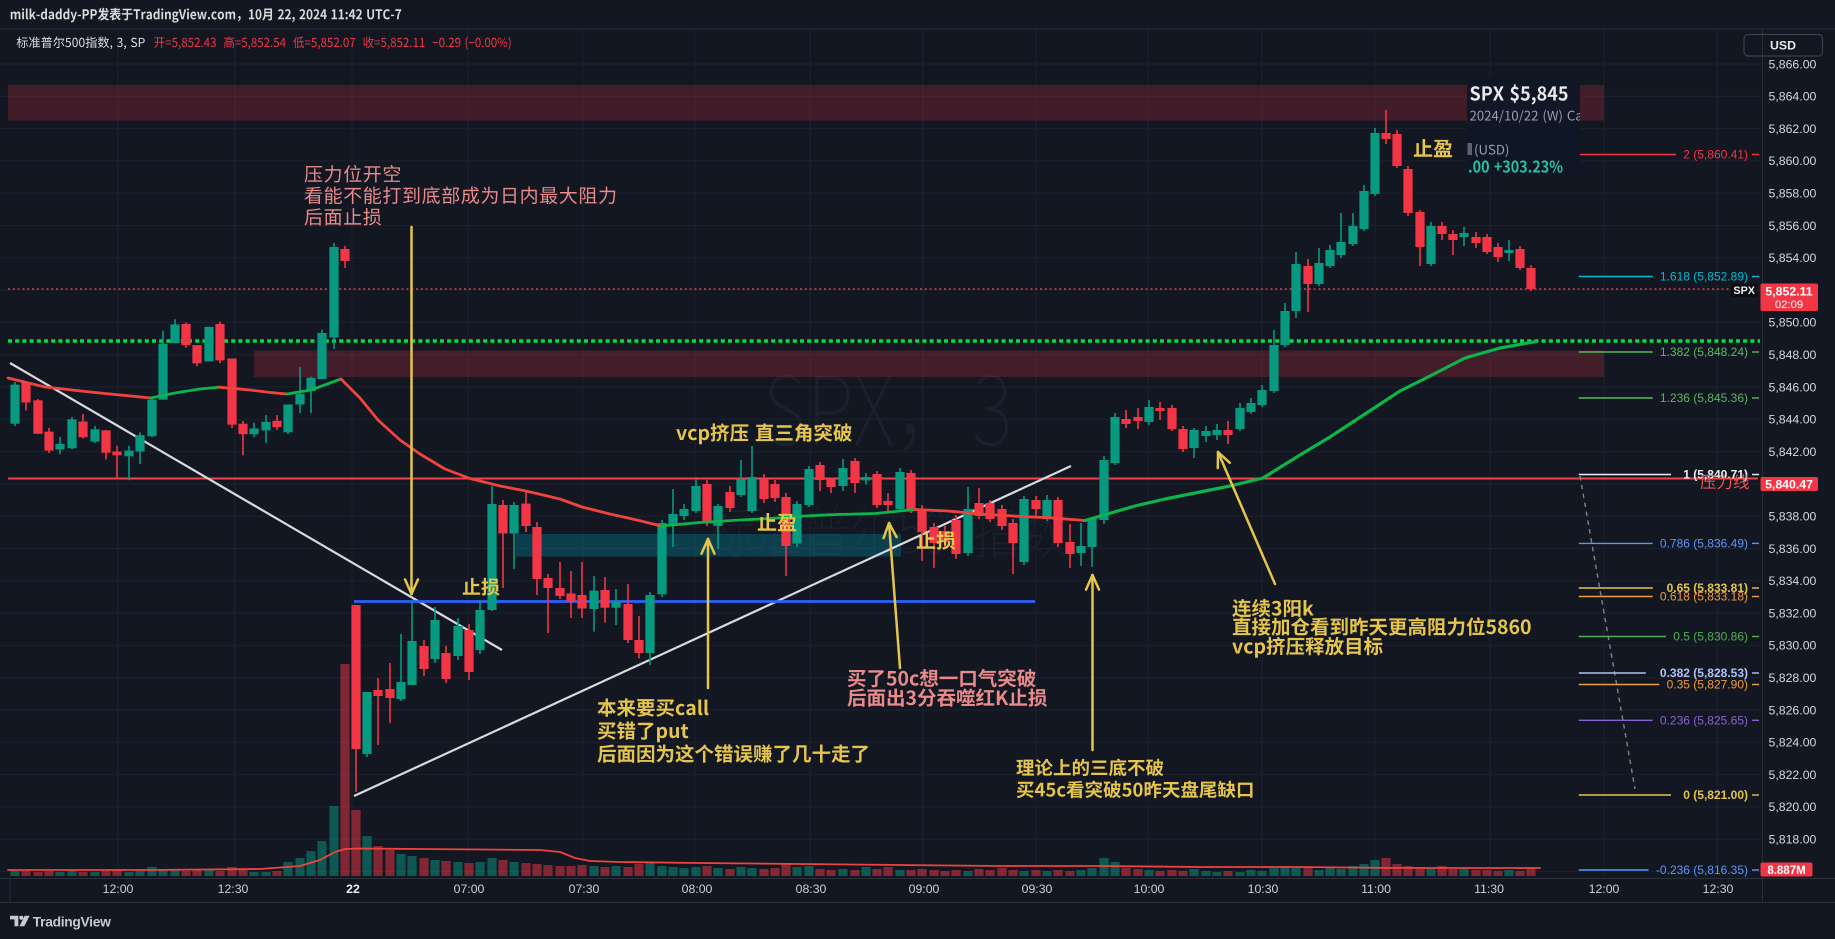 Image resolution: width=1835 pixels, height=939 pixels. Describe the element at coordinates (1704, 398) in the screenshot. I see `svg-text: 1.236 (5,845.36)` at that location.